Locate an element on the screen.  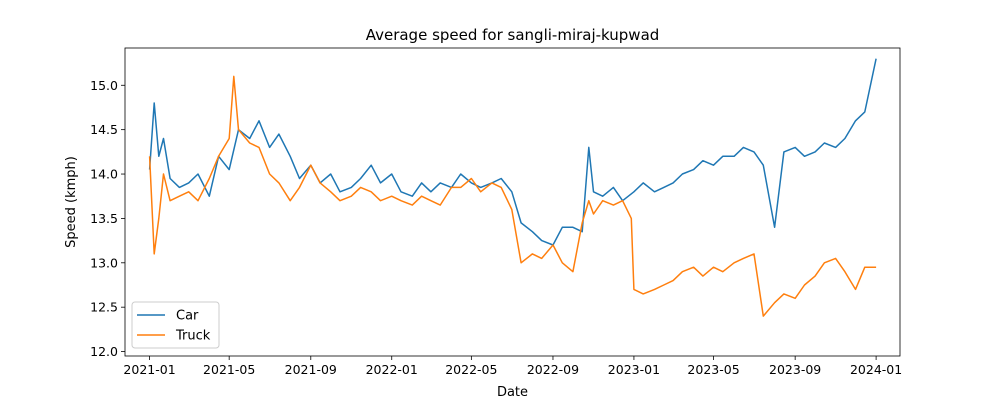
legend-box is located at coordinates (175, 325).